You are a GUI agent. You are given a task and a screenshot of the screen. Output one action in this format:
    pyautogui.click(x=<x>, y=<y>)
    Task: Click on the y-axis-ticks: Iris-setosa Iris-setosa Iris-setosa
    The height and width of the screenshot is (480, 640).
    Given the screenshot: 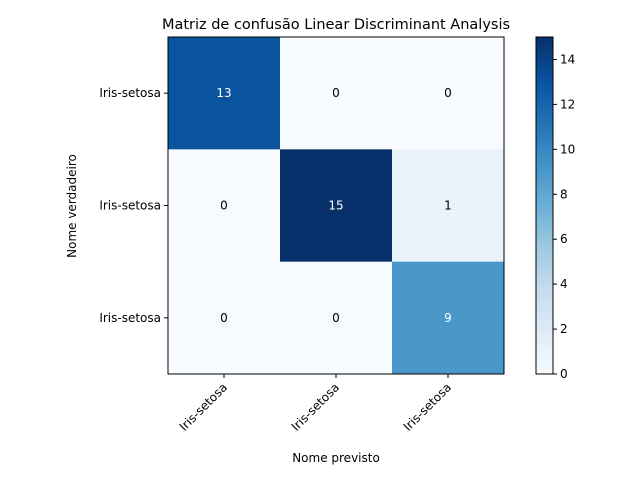 What is the action you would take?
    pyautogui.click(x=133, y=205)
    